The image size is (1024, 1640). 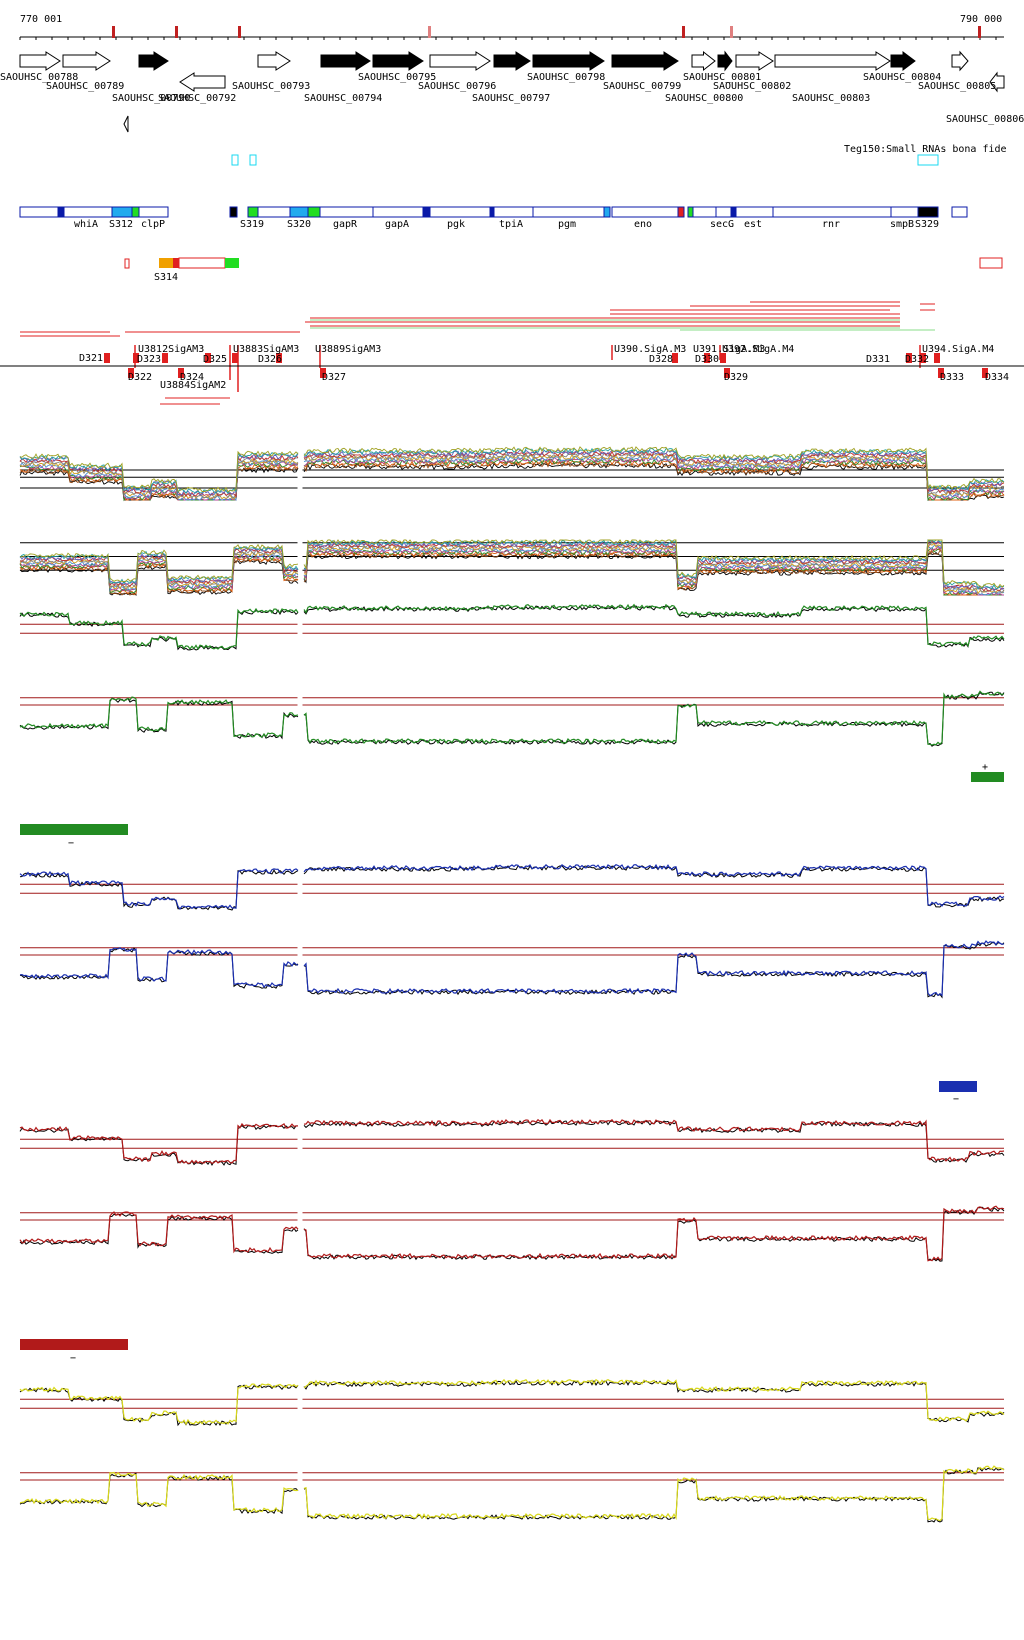 I want to click on gene-label-00805: SAOUHSC_00805, so click(x=957, y=86).